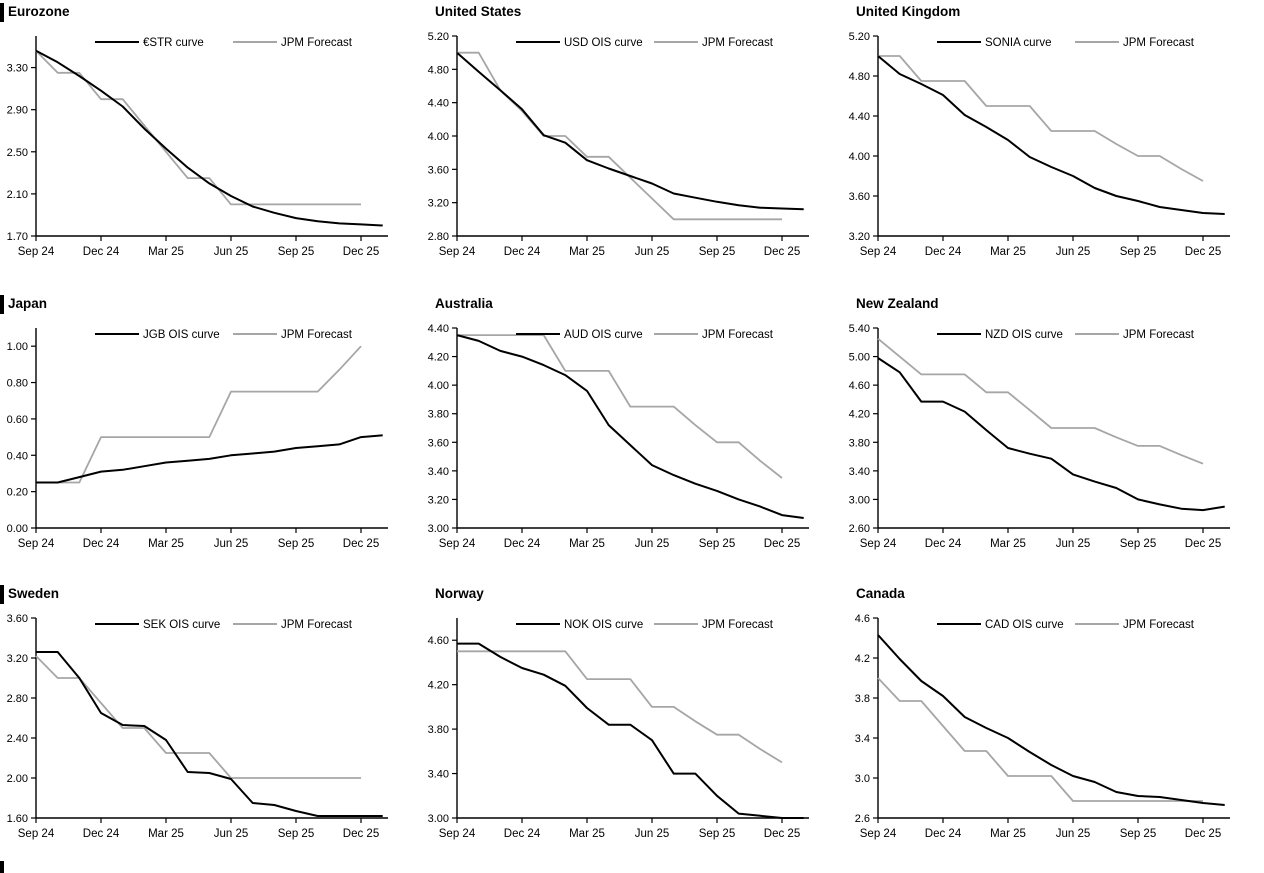 This screenshot has height=873, width=1264. I want to click on legend-curve-label: €STR curve, so click(173, 43).